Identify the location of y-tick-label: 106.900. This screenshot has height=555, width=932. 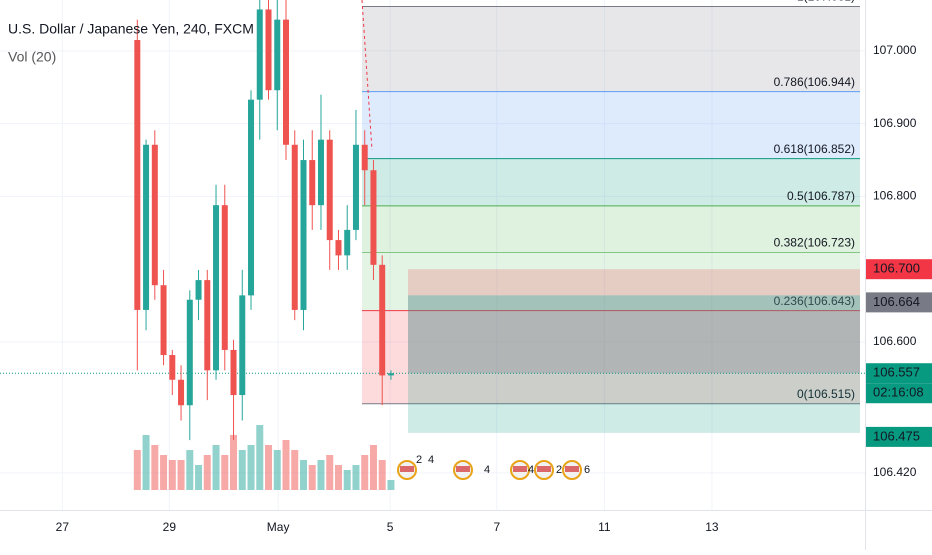
(895, 123).